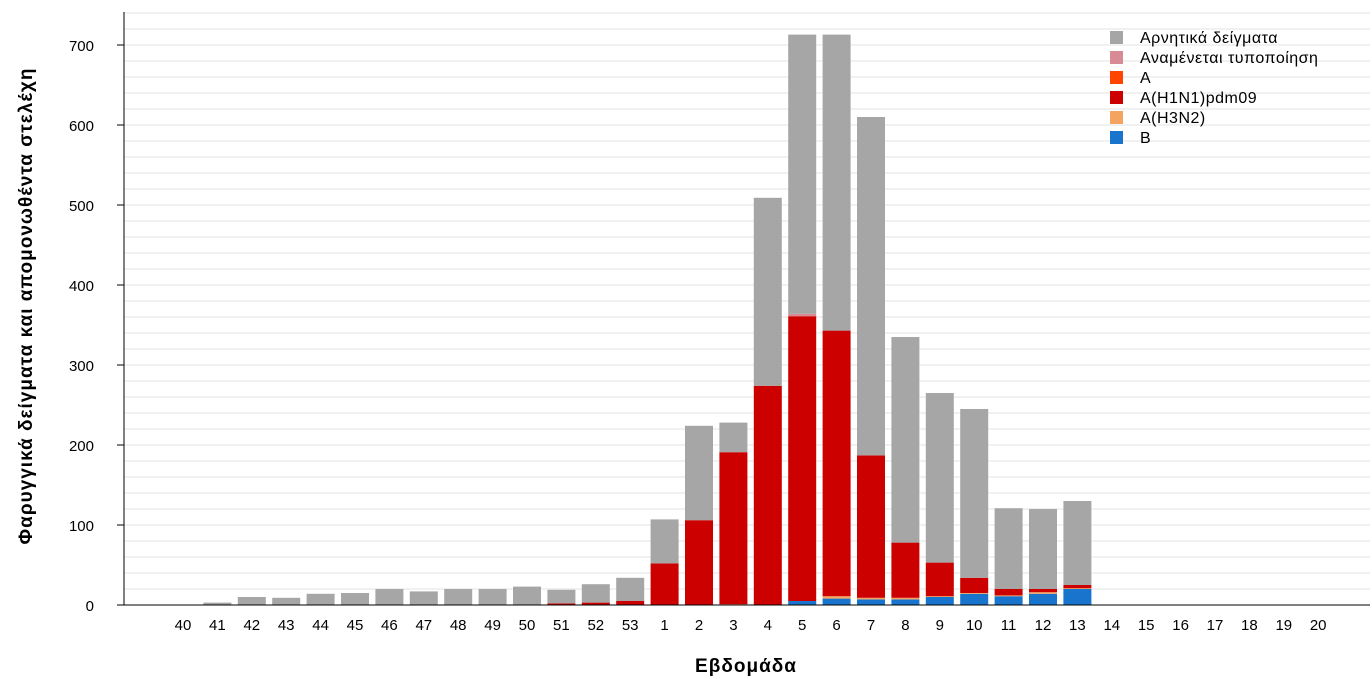  What do you see at coordinates (1229, 58) in the screenshot?
I see `legend-label: Αναμένεται τυποποίηση` at bounding box center [1229, 58].